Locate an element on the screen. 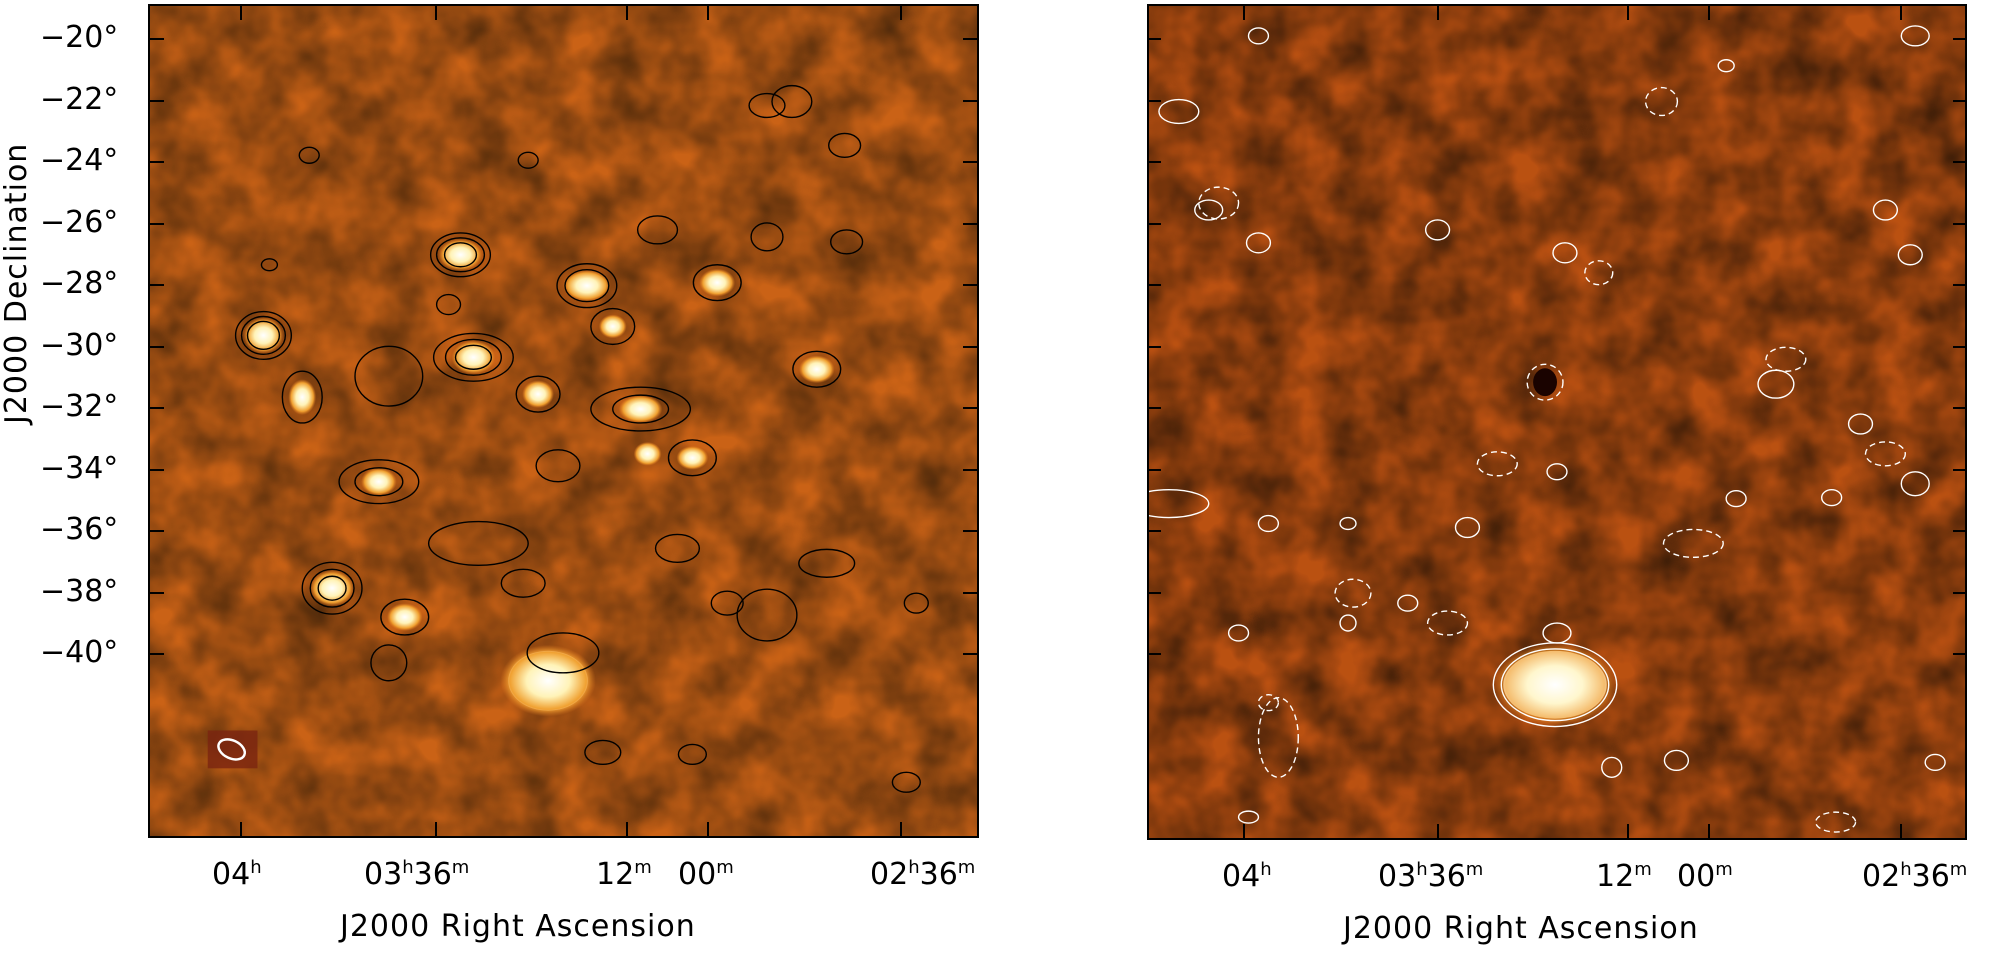  y-tick-label: −34° is located at coordinates (79, 468).